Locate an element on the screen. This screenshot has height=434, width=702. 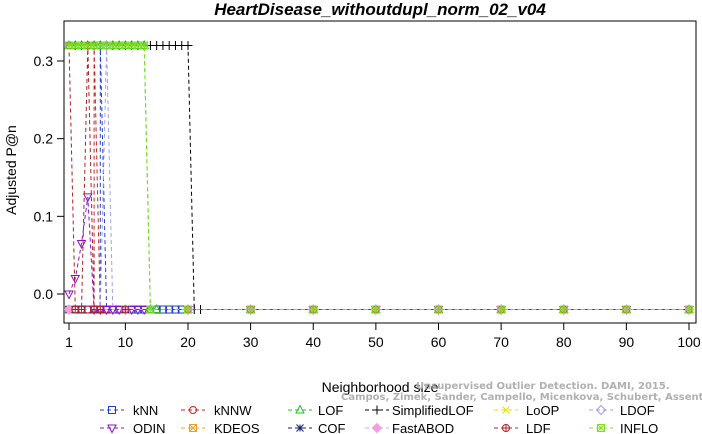
x-tick-label: 80 is located at coordinates (564, 342).